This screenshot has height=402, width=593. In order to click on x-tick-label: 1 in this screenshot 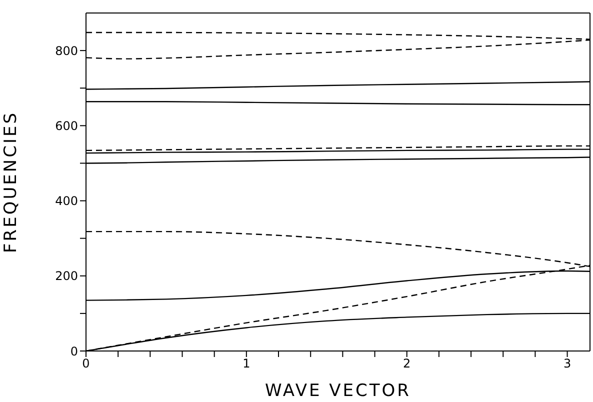, I will do `click(246, 363)`.